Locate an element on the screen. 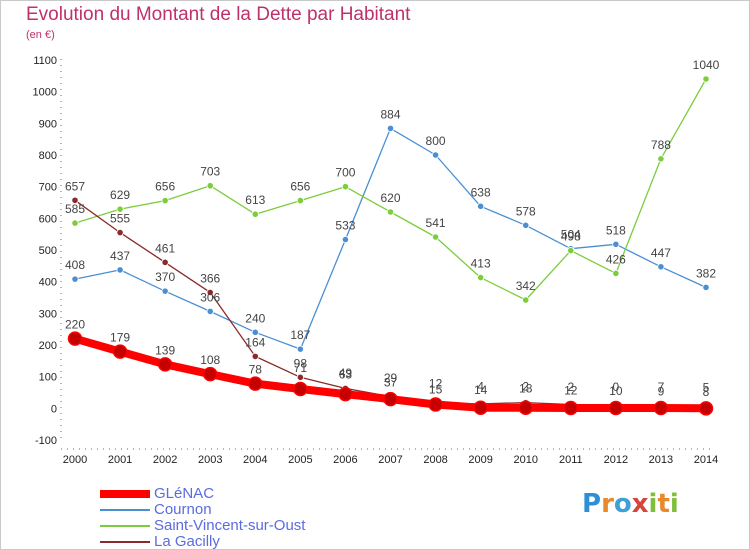 Image resolution: width=750 pixels, height=550 pixels. data-label: 800 is located at coordinates (436, 141).